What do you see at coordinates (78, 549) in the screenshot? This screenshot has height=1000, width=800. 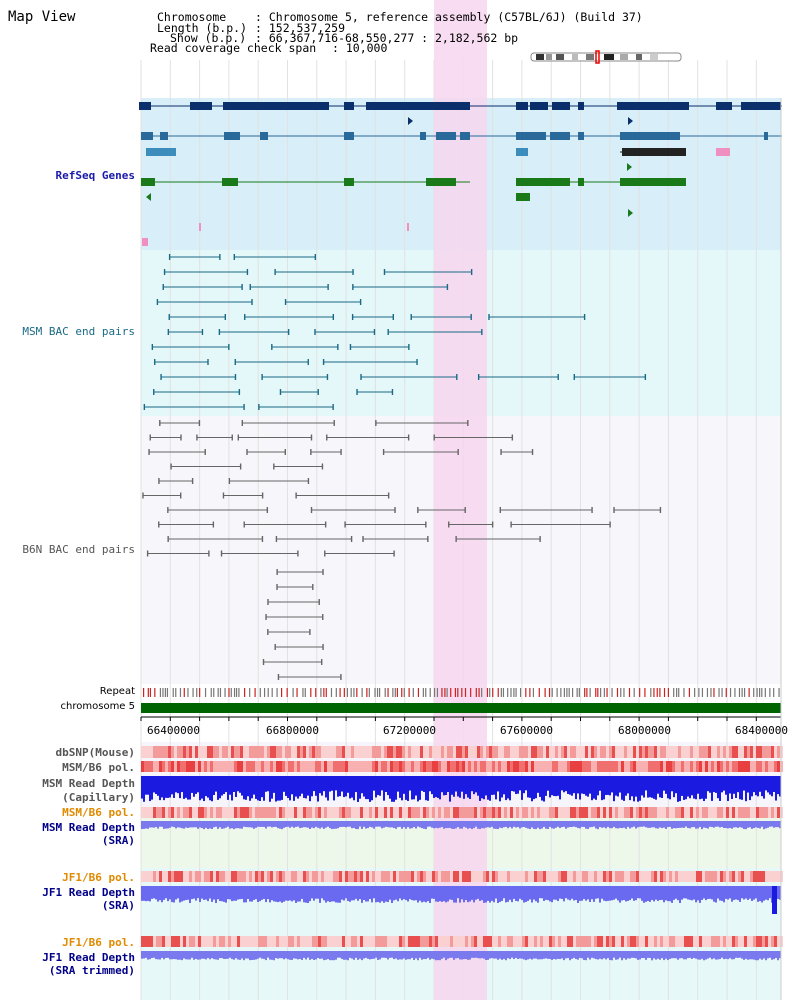 I see `track-label-b6n-bac: B6N BAC end pairs` at bounding box center [78, 549].